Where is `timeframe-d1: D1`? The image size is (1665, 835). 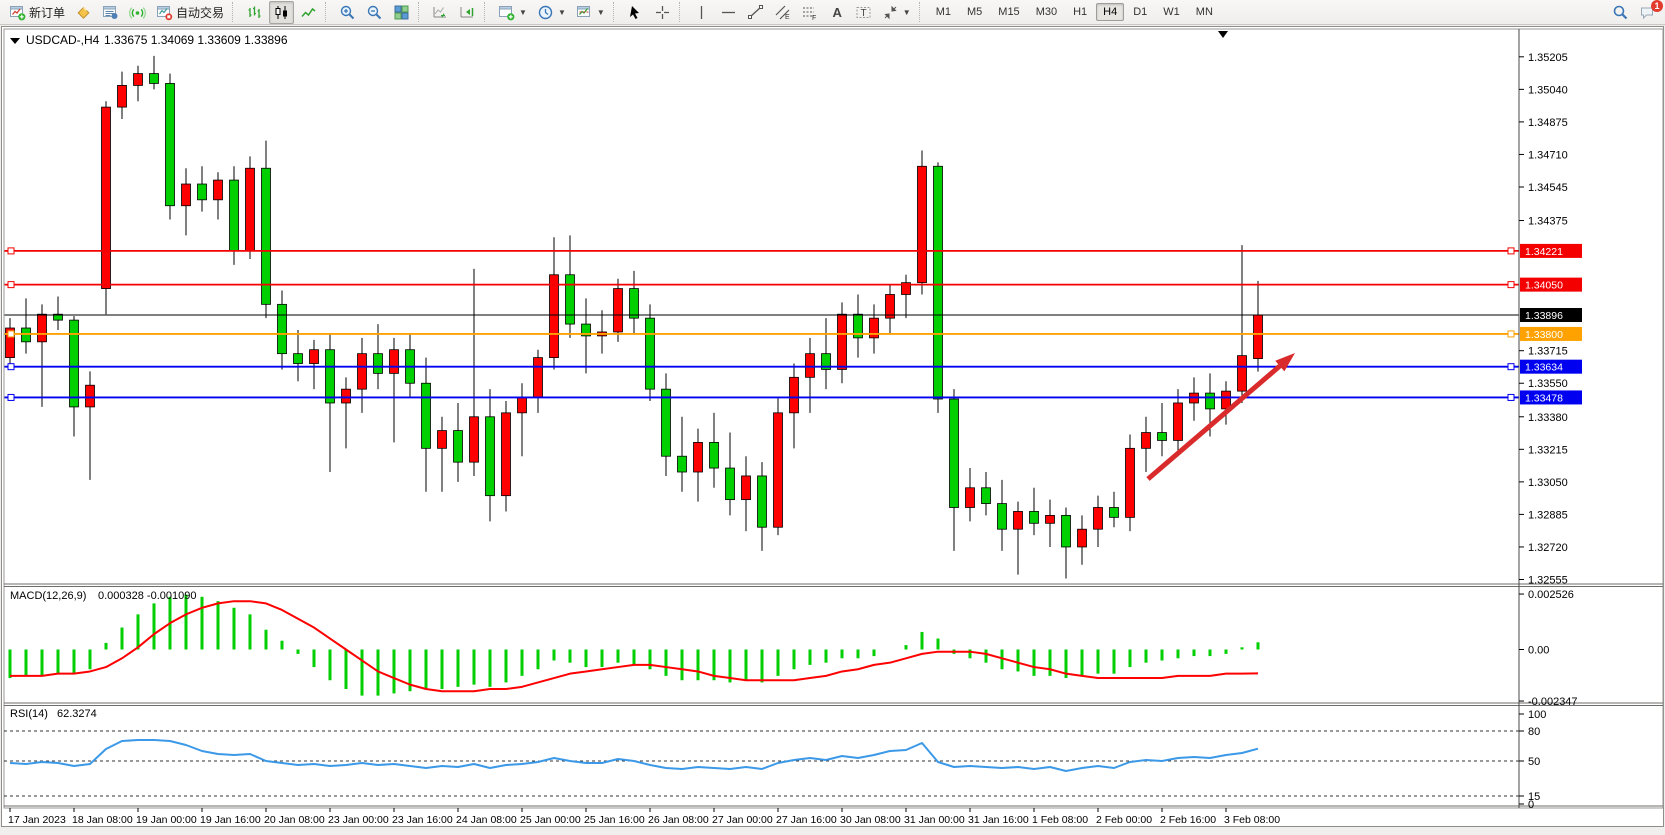 timeframe-d1: D1 is located at coordinates (1140, 12).